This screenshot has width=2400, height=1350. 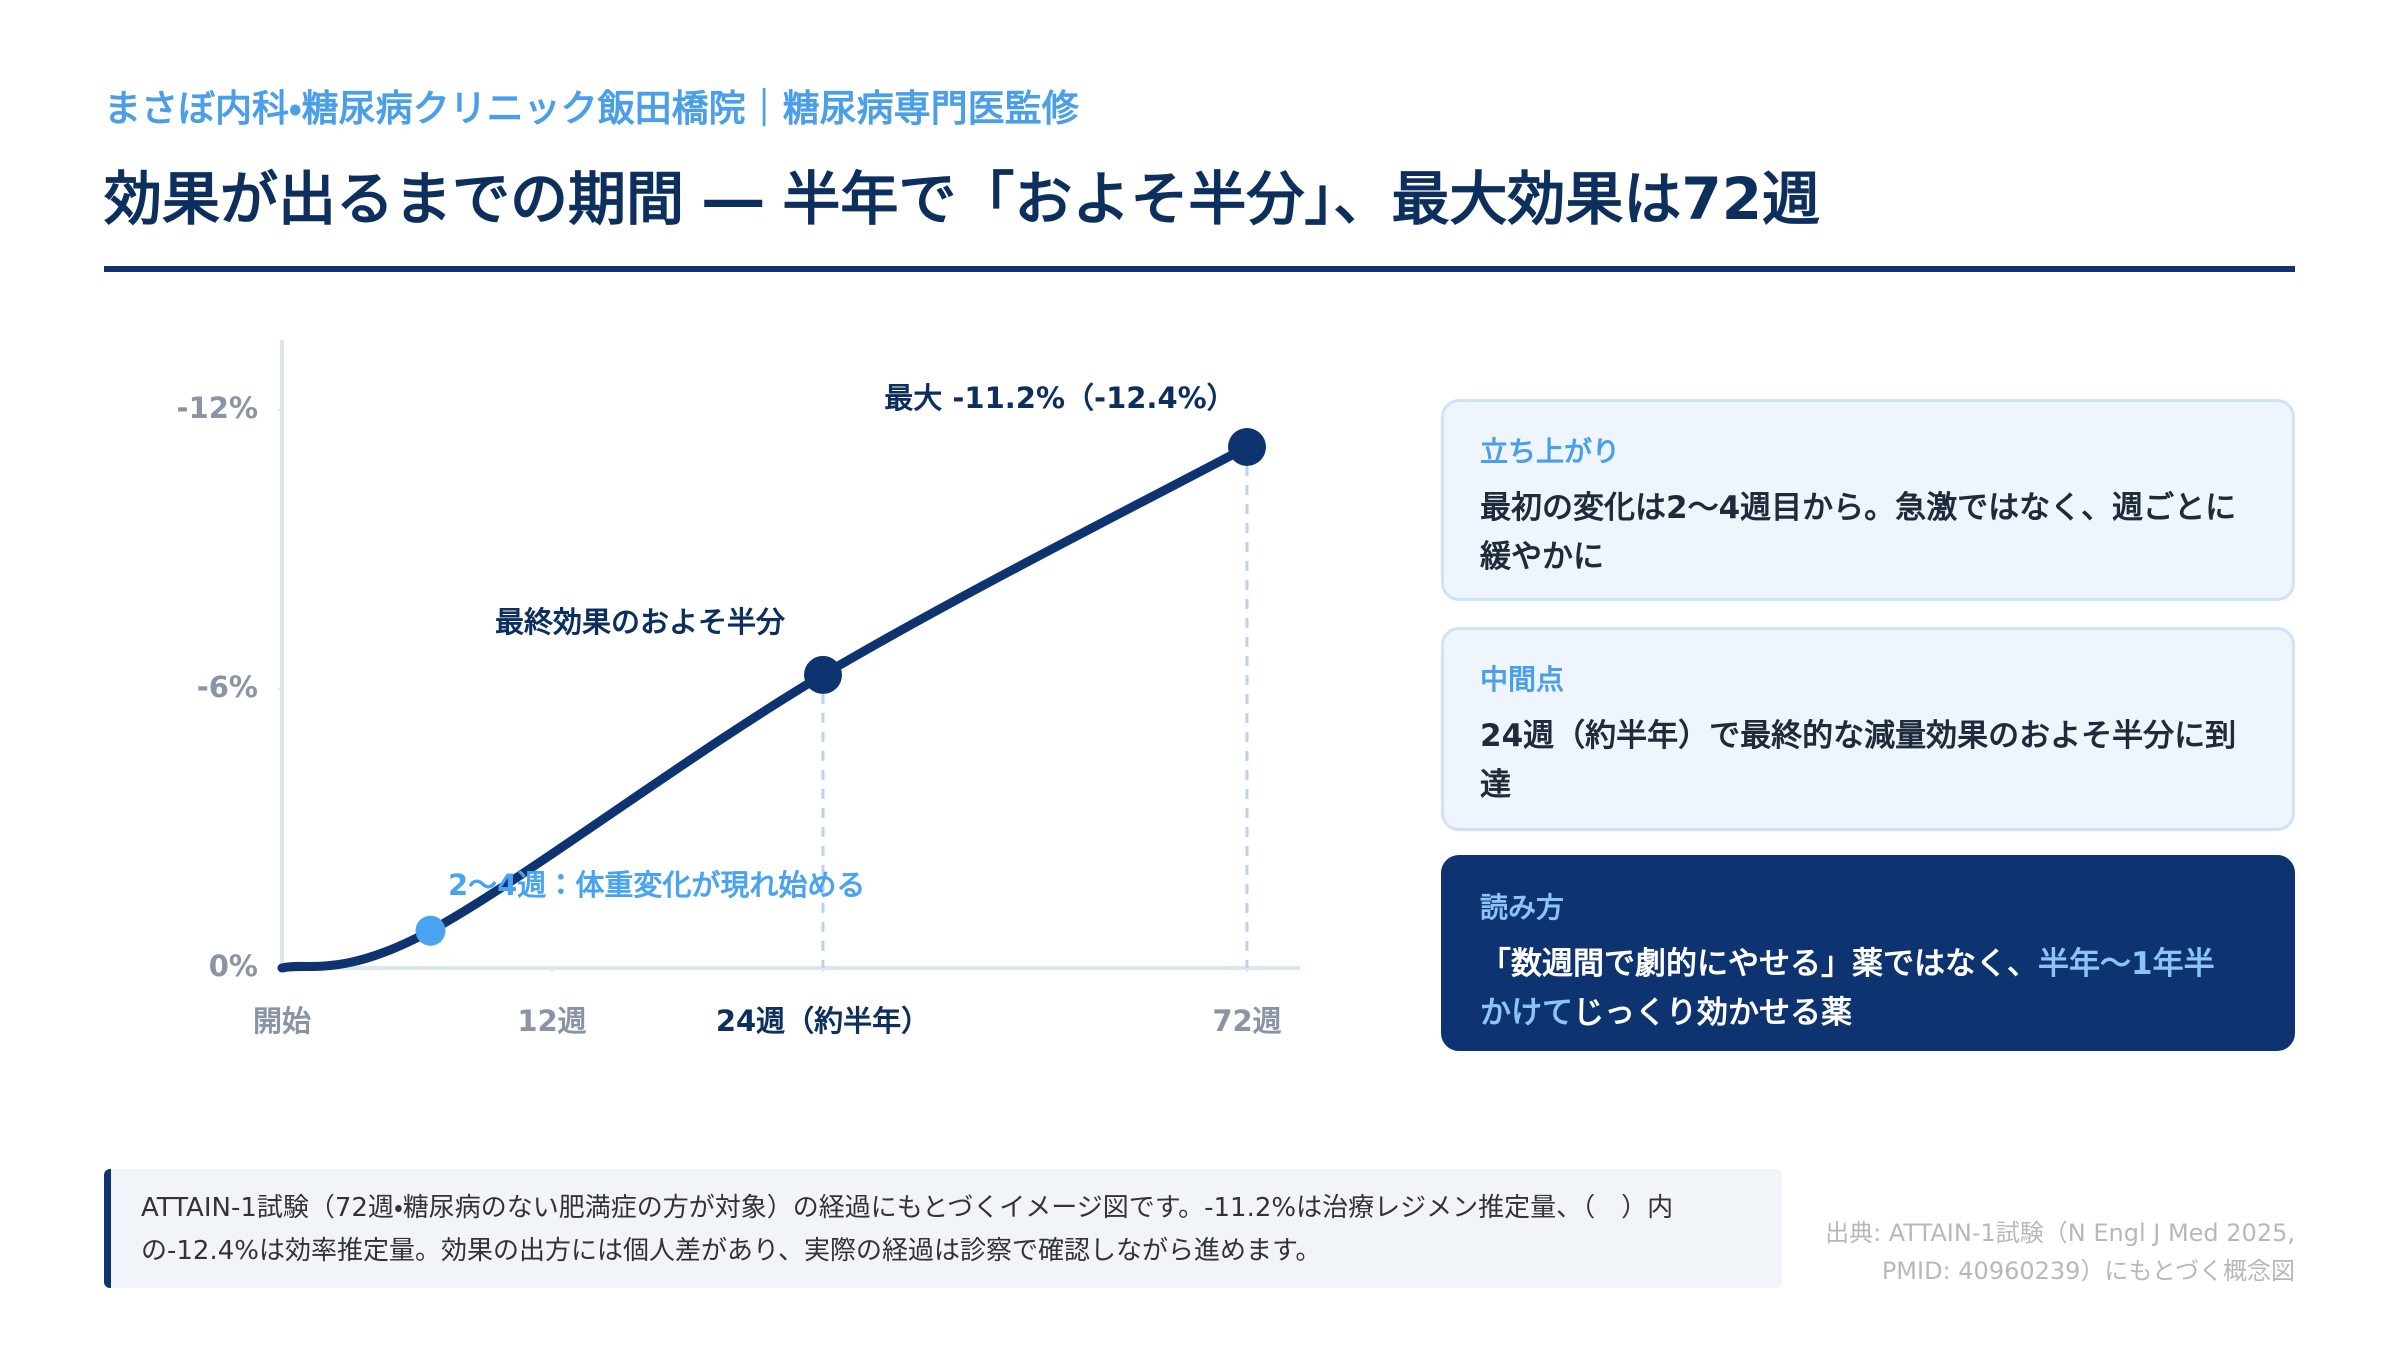 What do you see at coordinates (2088, 1271) in the screenshot?
I see `source-line: PMID: 40960239）にもとづく概念図` at bounding box center [2088, 1271].